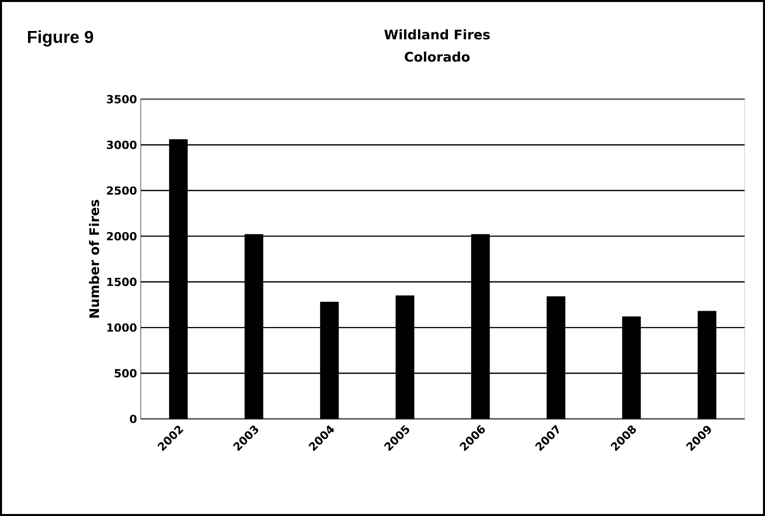  Describe the element at coordinates (94, 259) in the screenshot. I see `y-axis-title: Number of Fires` at that location.